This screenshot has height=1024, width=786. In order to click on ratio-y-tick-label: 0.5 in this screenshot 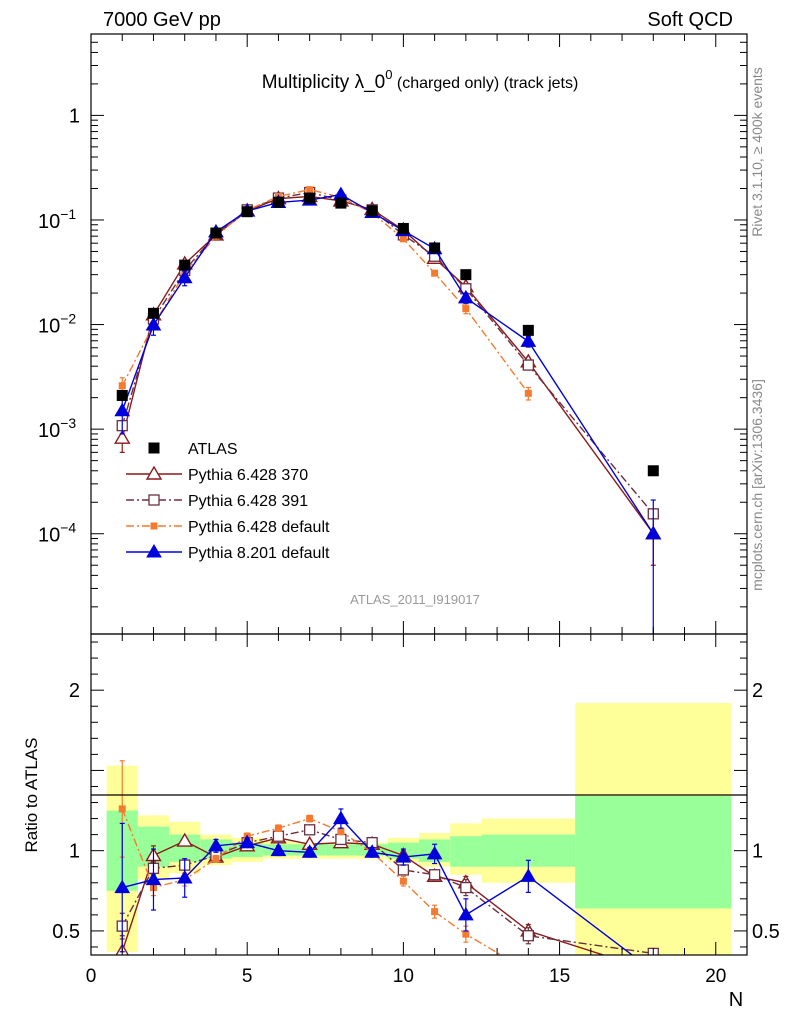, I will do `click(66, 932)`.